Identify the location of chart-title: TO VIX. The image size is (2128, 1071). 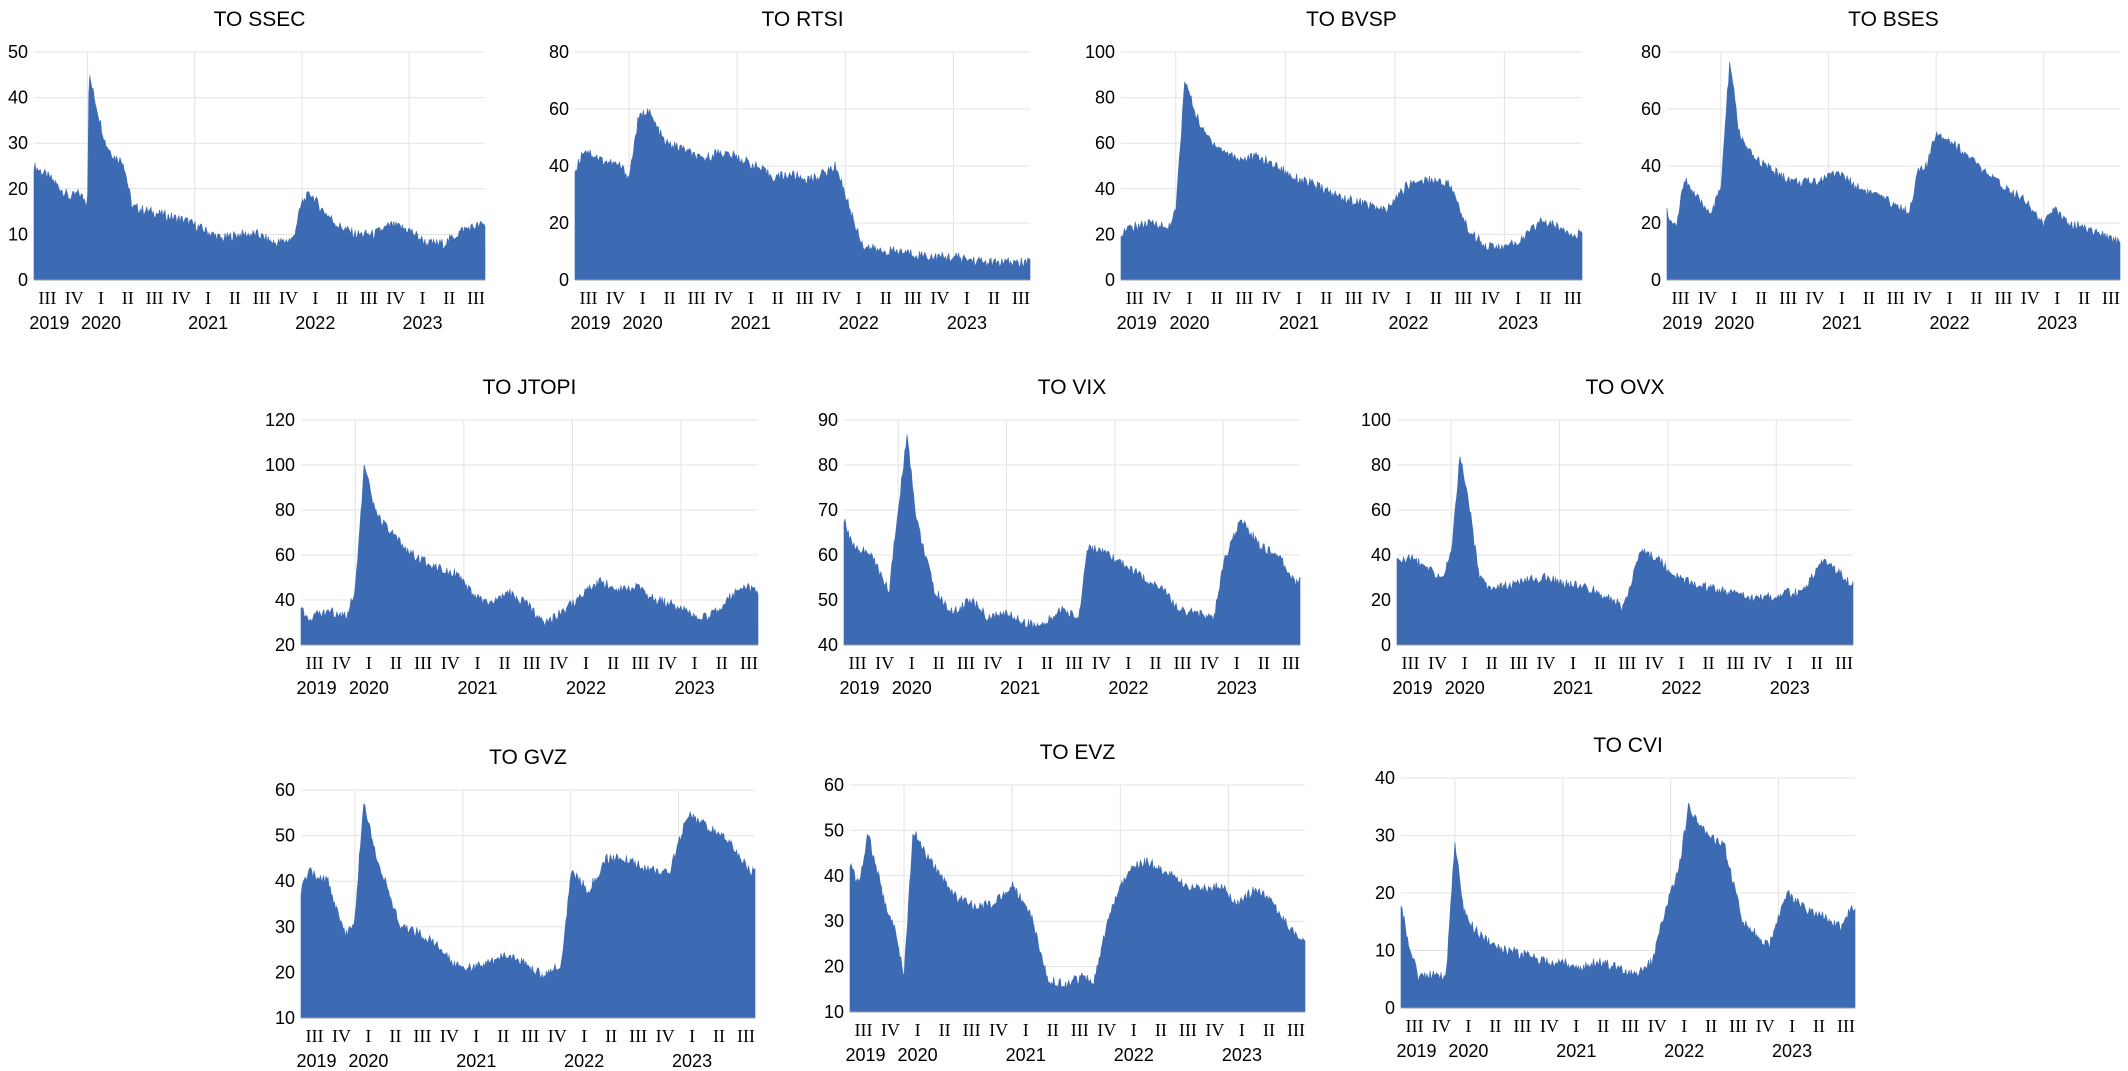
(1072, 387).